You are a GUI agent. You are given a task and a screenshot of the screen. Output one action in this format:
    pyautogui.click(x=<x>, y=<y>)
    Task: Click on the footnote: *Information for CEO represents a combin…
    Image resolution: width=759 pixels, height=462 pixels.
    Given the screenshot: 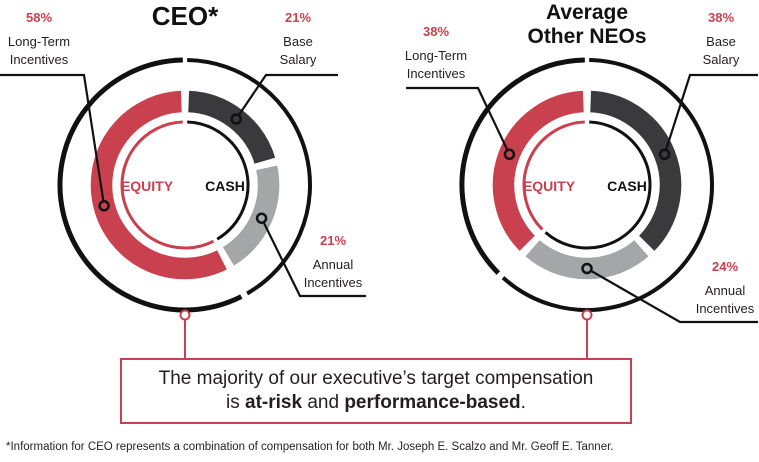 What is the action you would take?
    pyautogui.click(x=310, y=447)
    